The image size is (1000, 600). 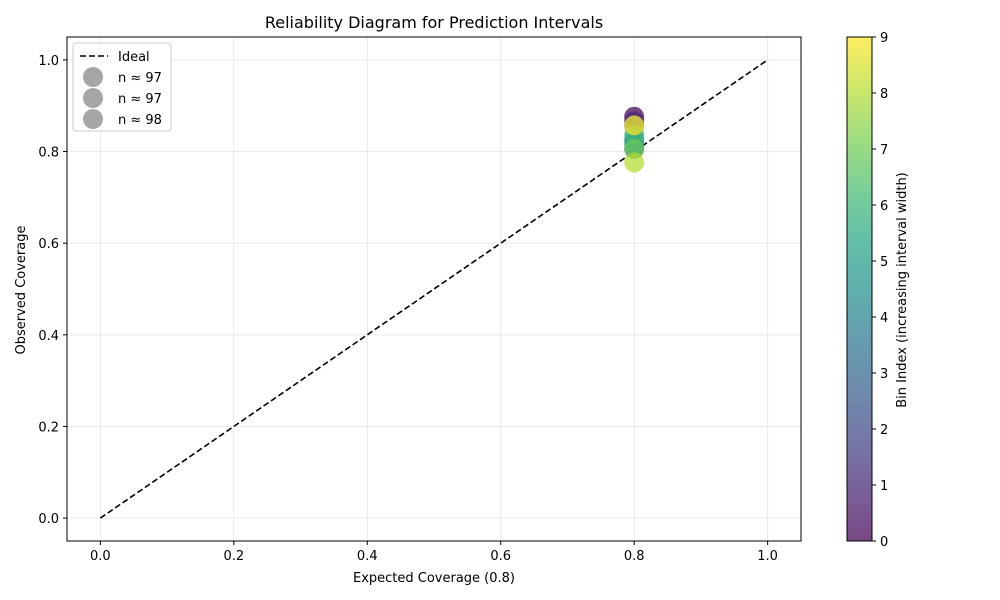 What do you see at coordinates (884, 318) in the screenshot?
I see `colorbar-tick-label: 4` at bounding box center [884, 318].